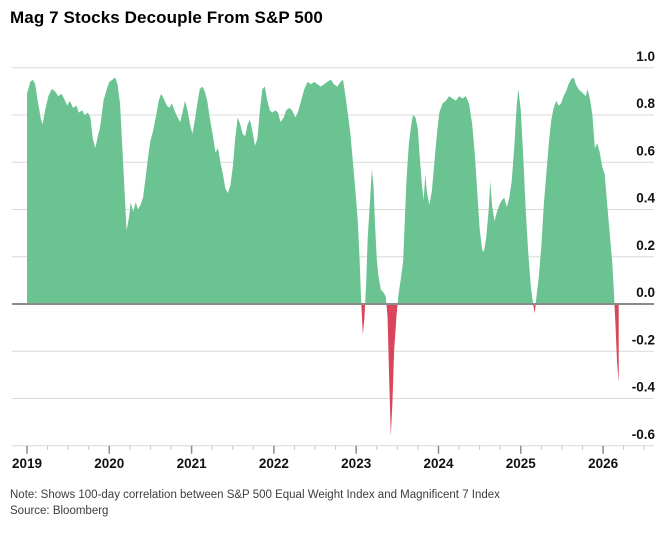  I want to click on page-title: Mag 7 Stocks Decouple From S&P 500, so click(166, 17).